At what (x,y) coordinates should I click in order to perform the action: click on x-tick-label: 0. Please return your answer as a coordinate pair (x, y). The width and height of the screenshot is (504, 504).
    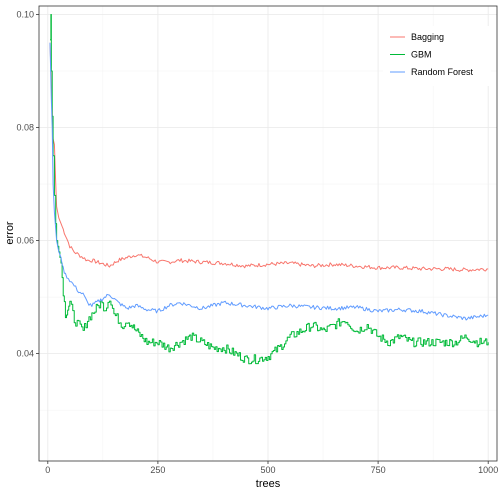
    Looking at the image, I should click on (47, 470).